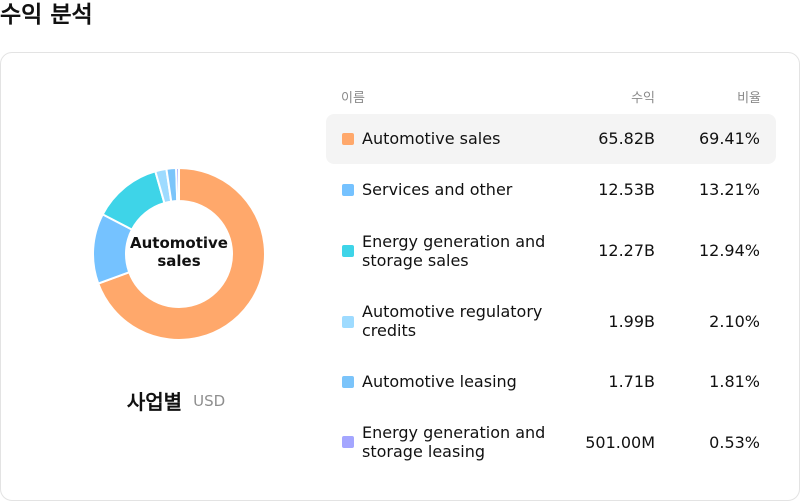 The width and height of the screenshot is (800, 501). What do you see at coordinates (631, 321) in the screenshot?
I see `row-revenue: 1.99B` at bounding box center [631, 321].